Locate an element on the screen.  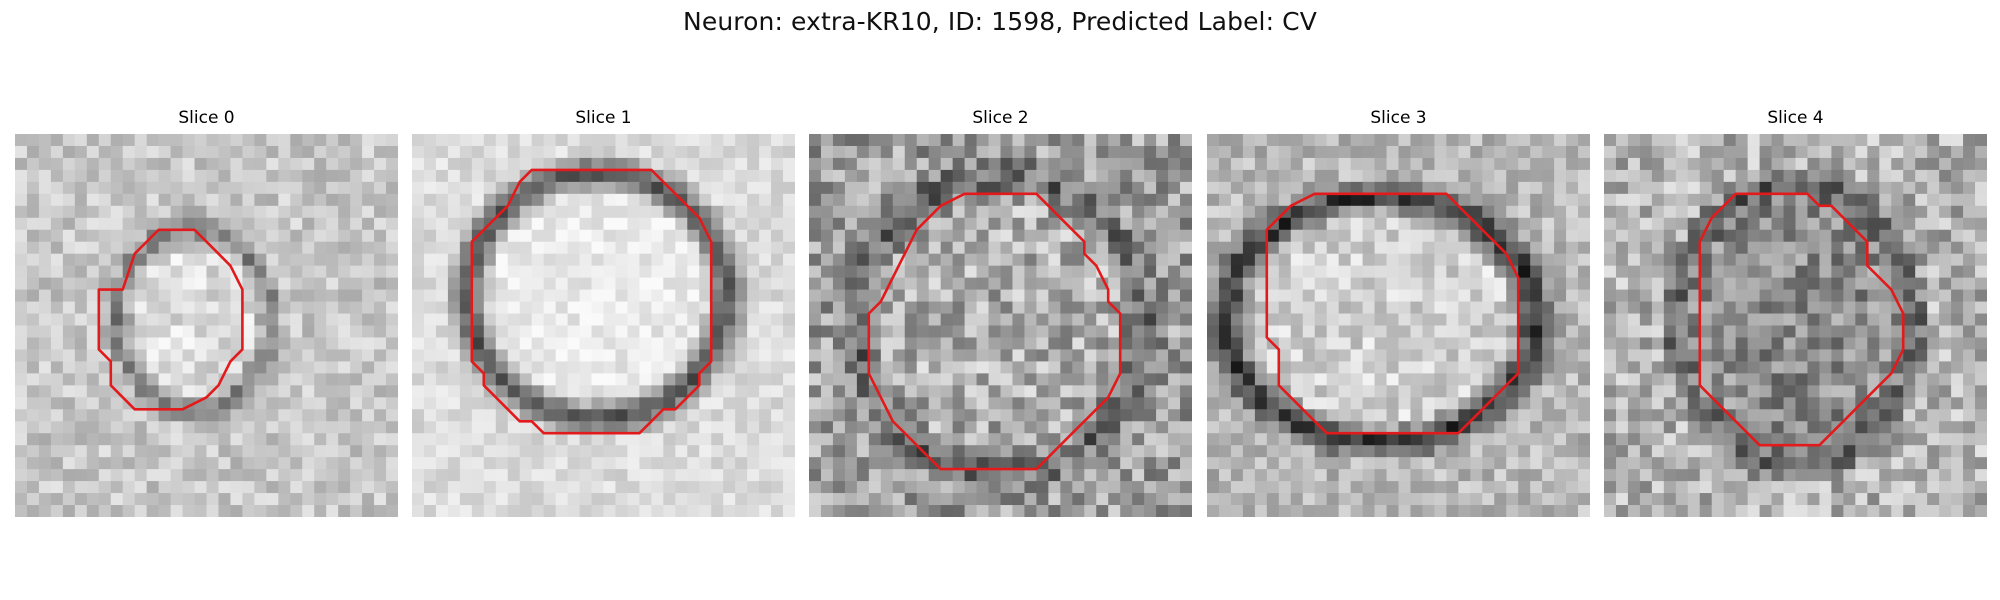
slice-panel-2: Slice 2 is located at coordinates (1000, 314).